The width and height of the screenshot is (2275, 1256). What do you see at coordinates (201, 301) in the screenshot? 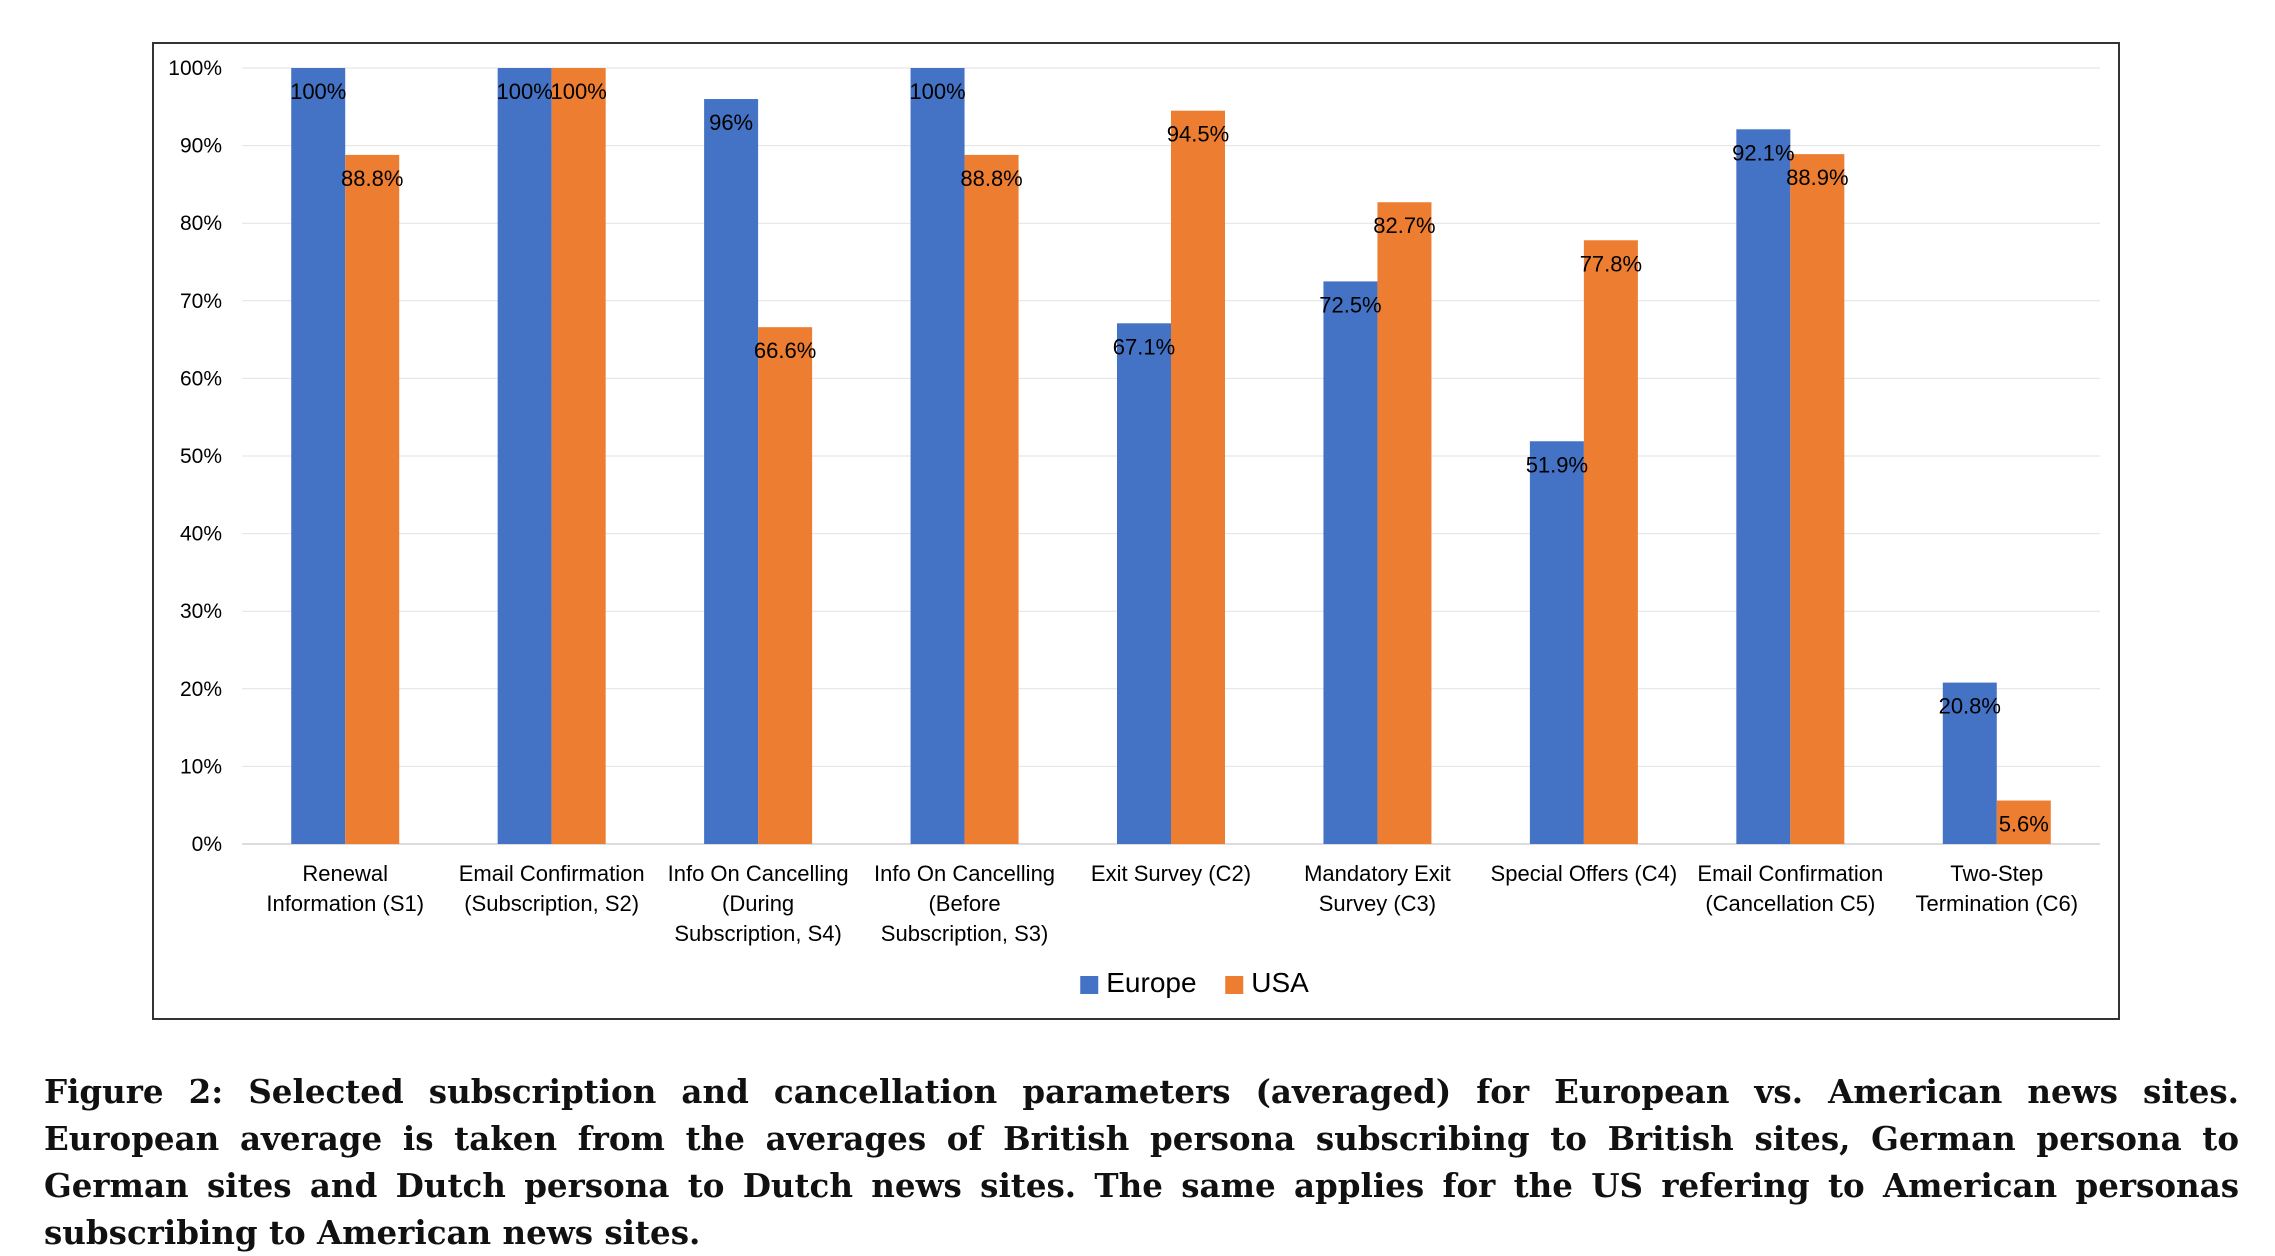
I see `y-tick-label: 70%` at bounding box center [201, 301].